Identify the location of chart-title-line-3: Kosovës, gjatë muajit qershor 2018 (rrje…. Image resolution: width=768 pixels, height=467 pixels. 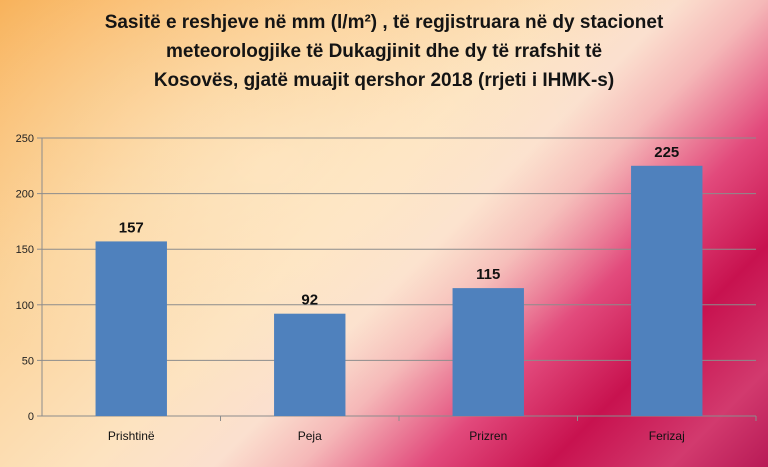
(384, 80).